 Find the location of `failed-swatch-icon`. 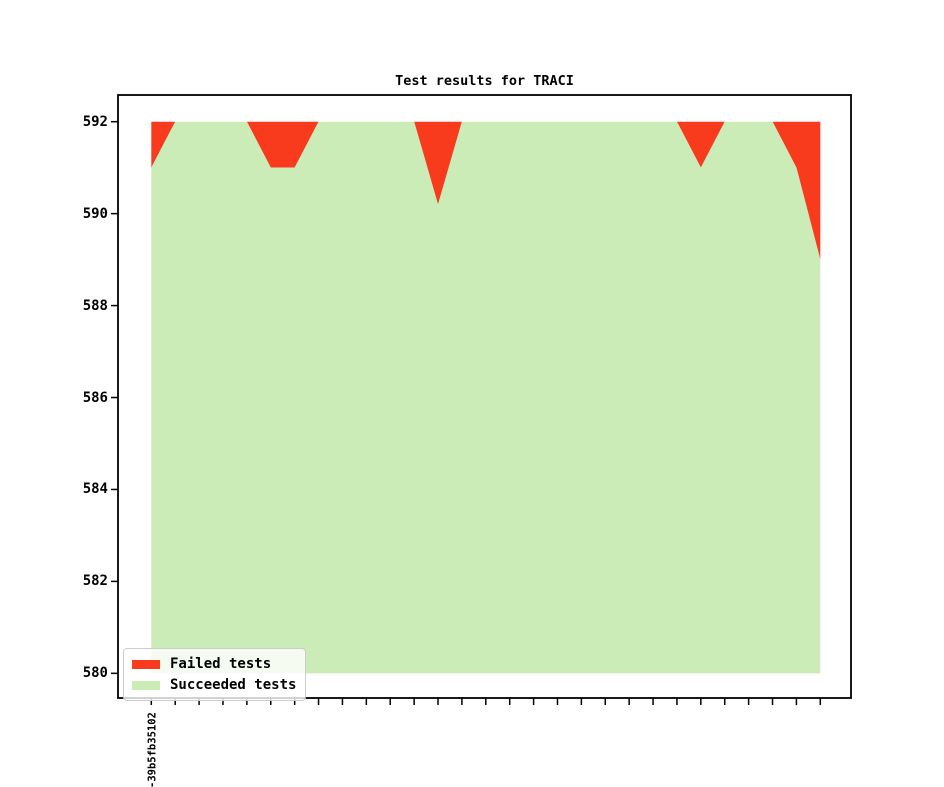

failed-swatch-icon is located at coordinates (146, 664).